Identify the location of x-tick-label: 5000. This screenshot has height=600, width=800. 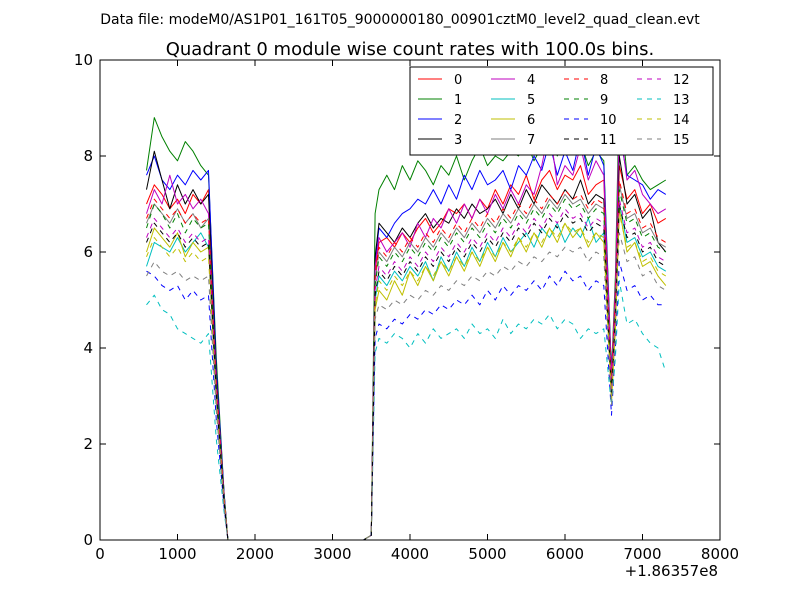
(487, 554).